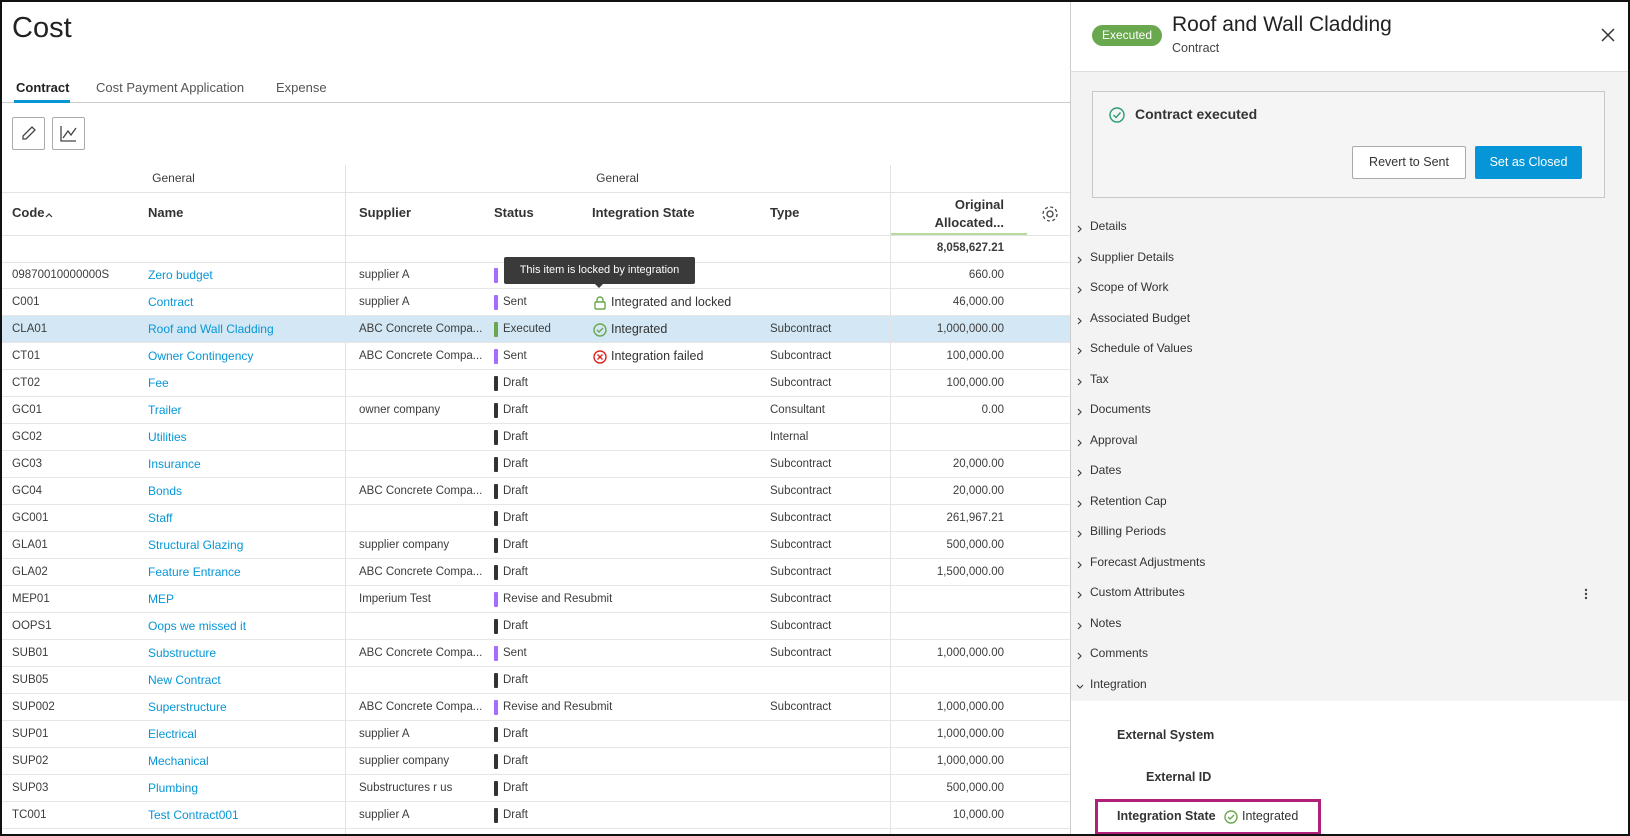 The height and width of the screenshot is (836, 1630). Describe the element at coordinates (1117, 115) in the screenshot. I see `alert-icon` at that location.